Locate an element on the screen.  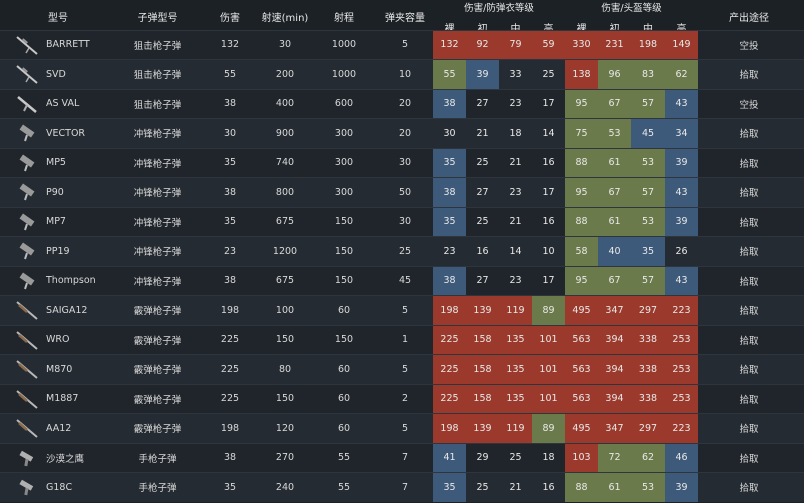
armor-damage-cell: 21 is located at coordinates (515, 163).